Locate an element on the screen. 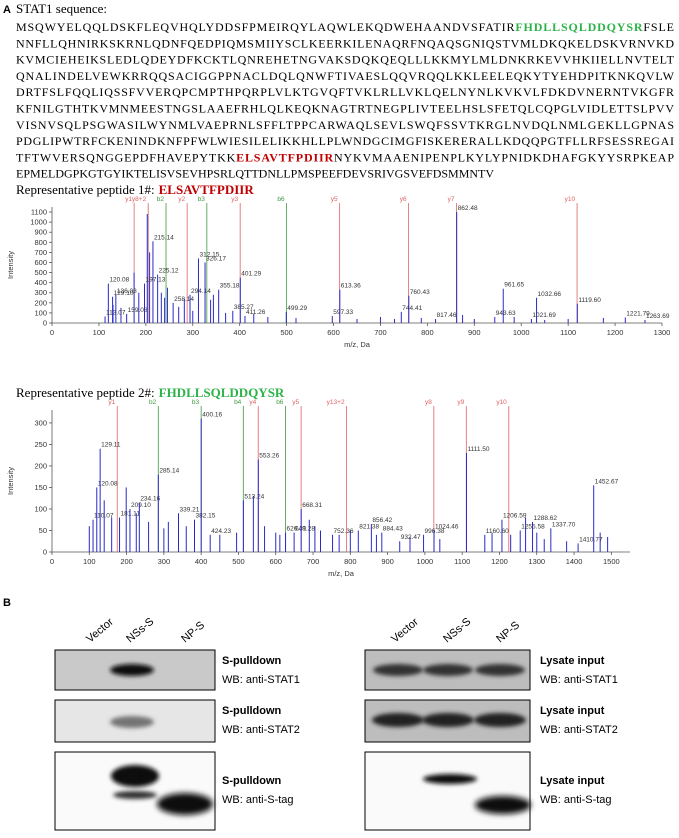 Image resolution: width=679 pixels, height=838 pixels. peak-label: 312.15 is located at coordinates (209, 254).